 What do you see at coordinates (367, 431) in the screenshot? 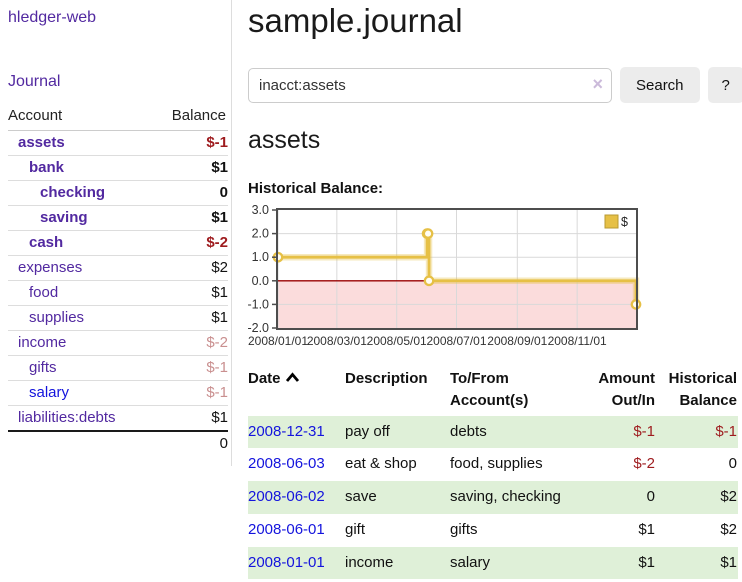
I see `transaction-description: pay off` at bounding box center [367, 431].